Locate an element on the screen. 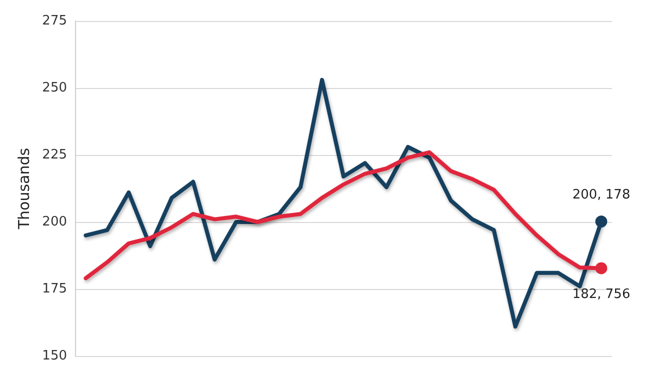  y-tick-label: 200 is located at coordinates (54, 222).